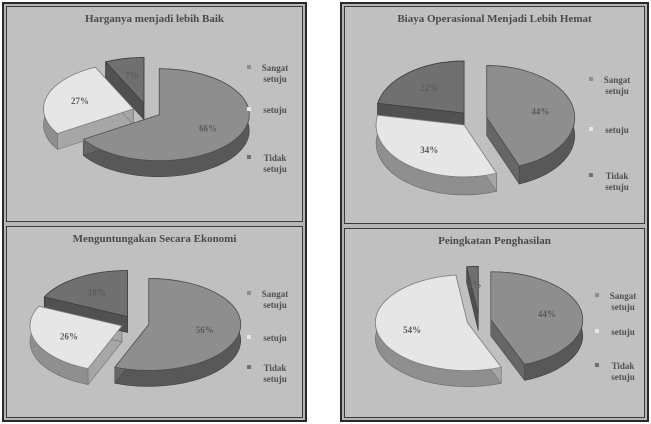  Describe the element at coordinates (494, 19) in the screenshot. I see `chart-title: Biaya Operasional Menjadi Lebih Hemat` at that location.